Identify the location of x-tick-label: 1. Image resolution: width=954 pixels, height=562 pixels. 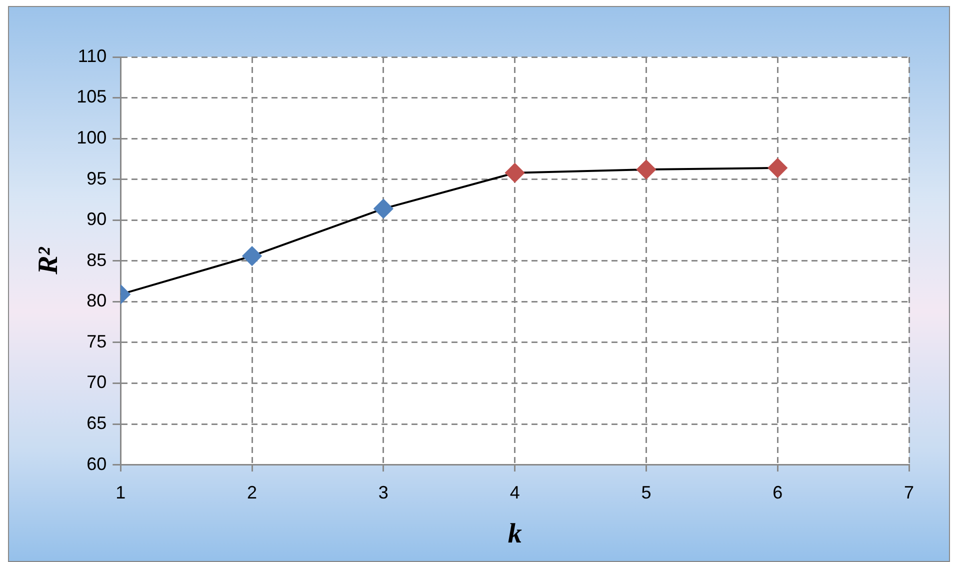
(121, 492).